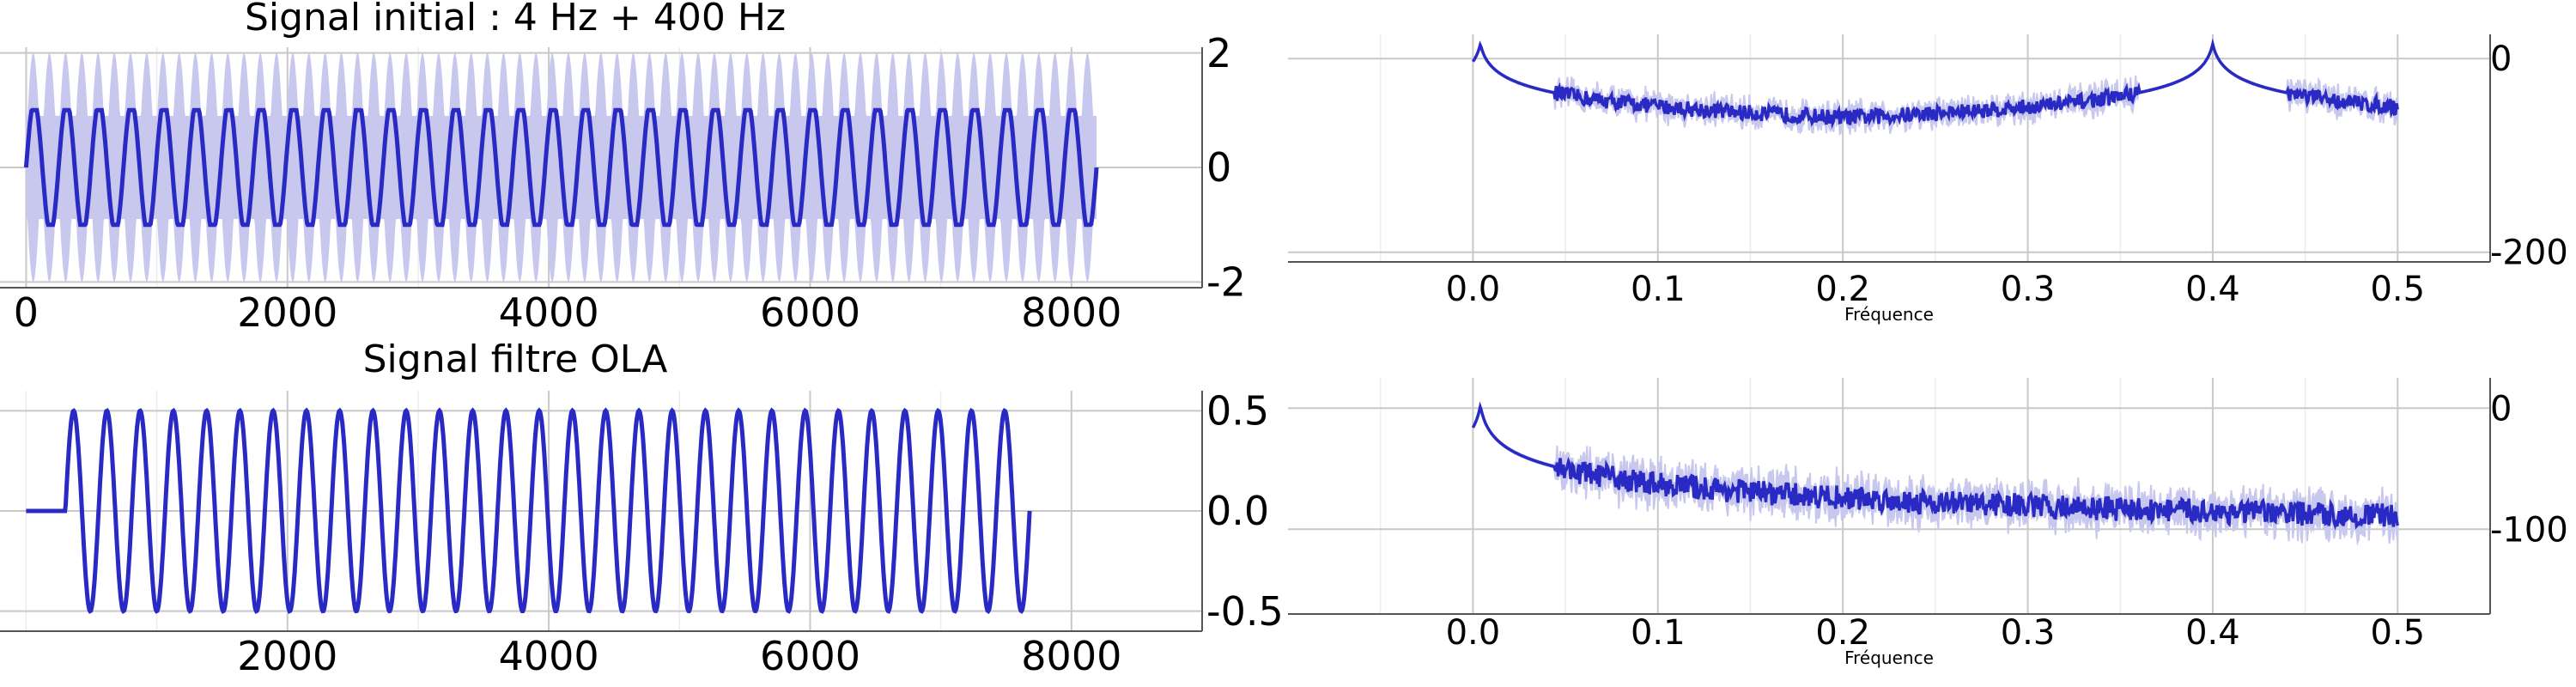 The image size is (2576, 687). I want to click on y-tick-label: -200, so click(2529, 253).